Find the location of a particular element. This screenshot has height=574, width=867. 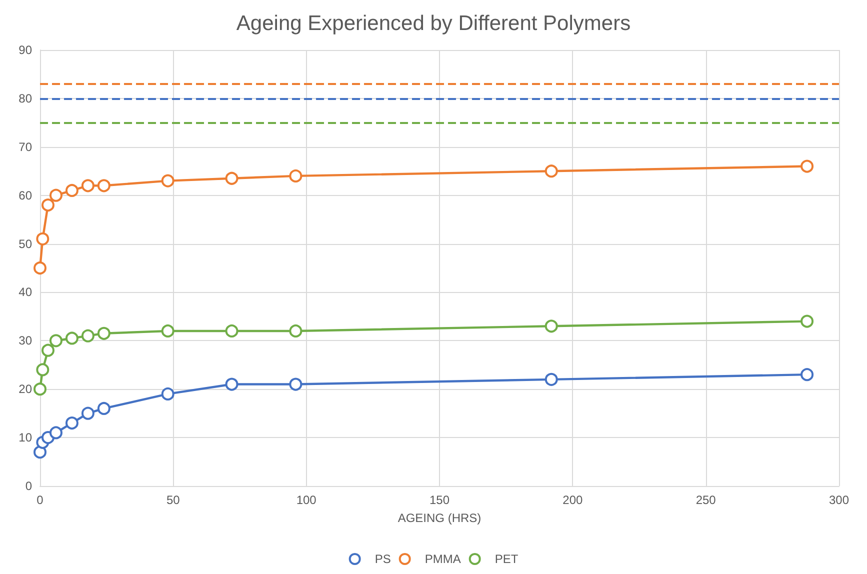

x-tick-label: 300 is located at coordinates (839, 500).